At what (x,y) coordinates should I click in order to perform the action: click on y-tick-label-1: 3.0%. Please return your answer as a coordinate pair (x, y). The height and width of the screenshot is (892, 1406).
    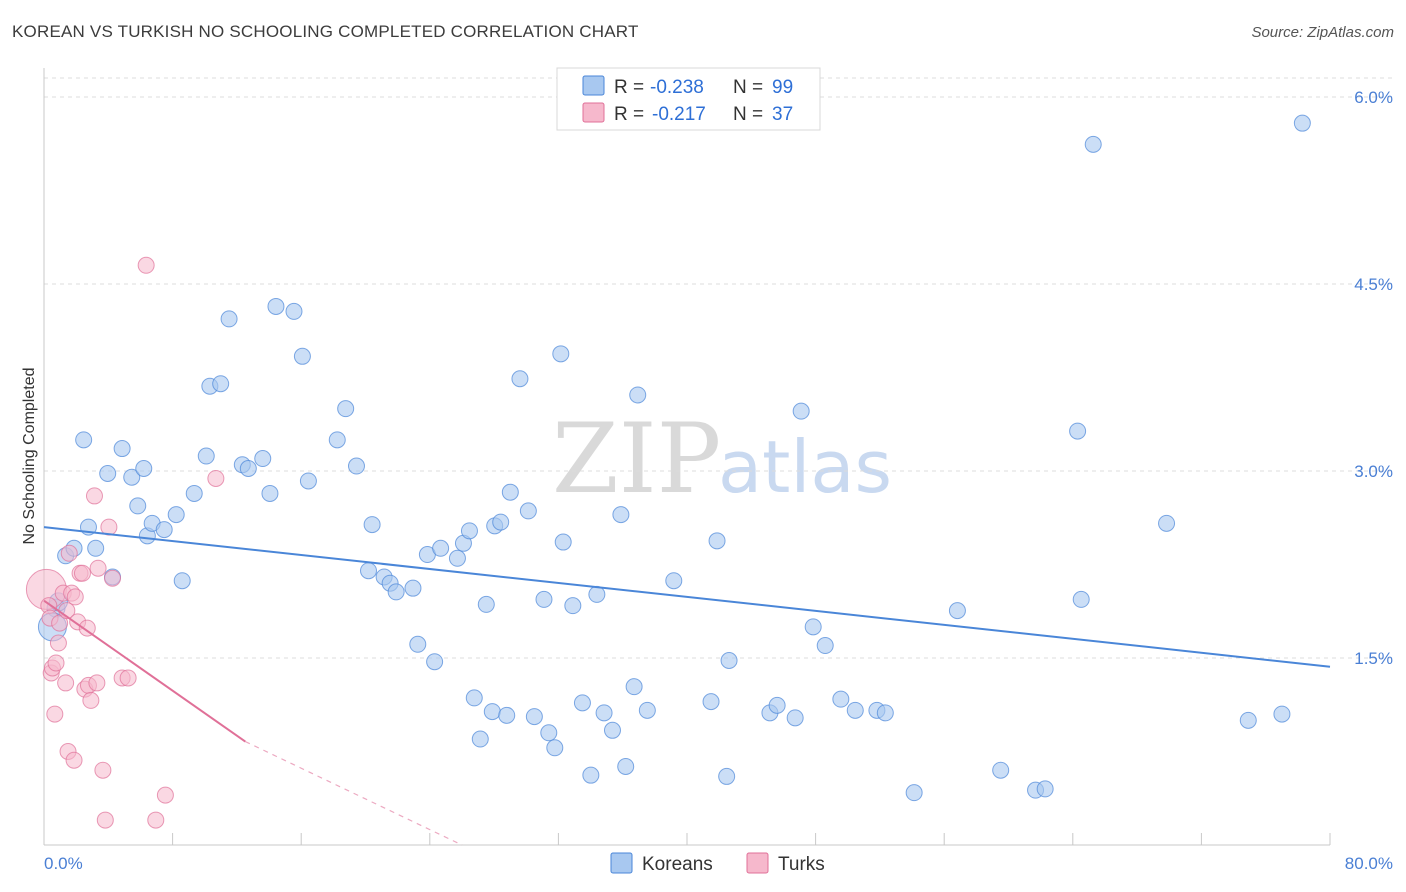
    Looking at the image, I should click on (1373, 471).